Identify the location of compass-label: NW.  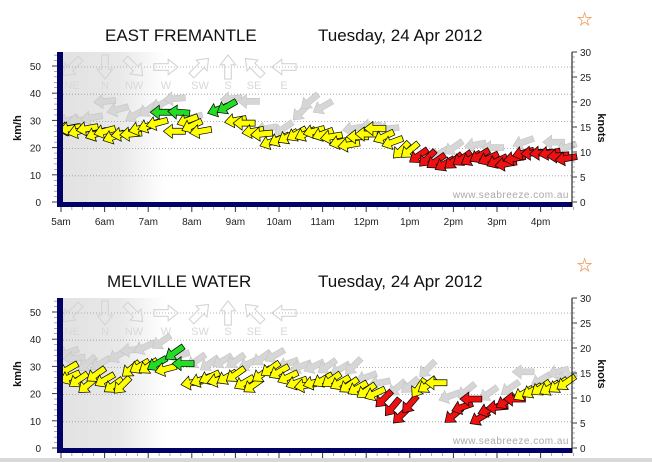
(134, 332).